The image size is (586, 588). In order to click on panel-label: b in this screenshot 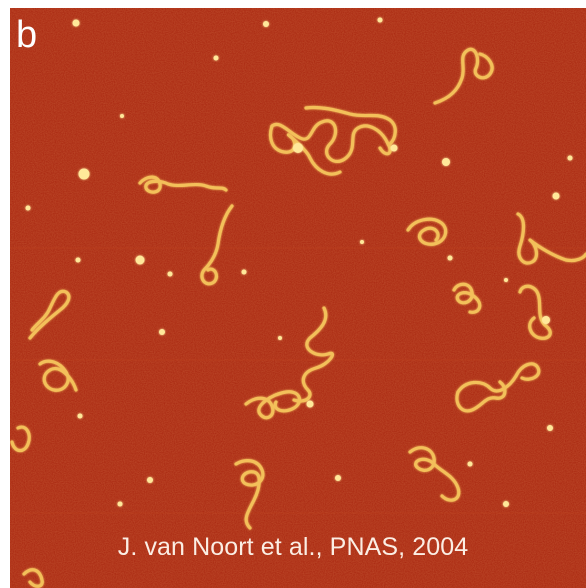, I will do `click(27, 35)`.